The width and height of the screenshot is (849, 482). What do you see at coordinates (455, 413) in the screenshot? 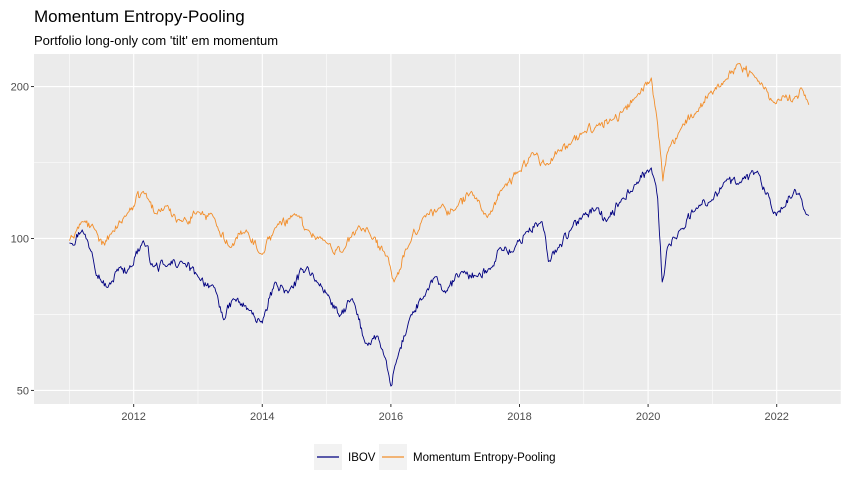
I see `x-axis: 2012 2014 2016 2018 2020 2022` at bounding box center [455, 413].